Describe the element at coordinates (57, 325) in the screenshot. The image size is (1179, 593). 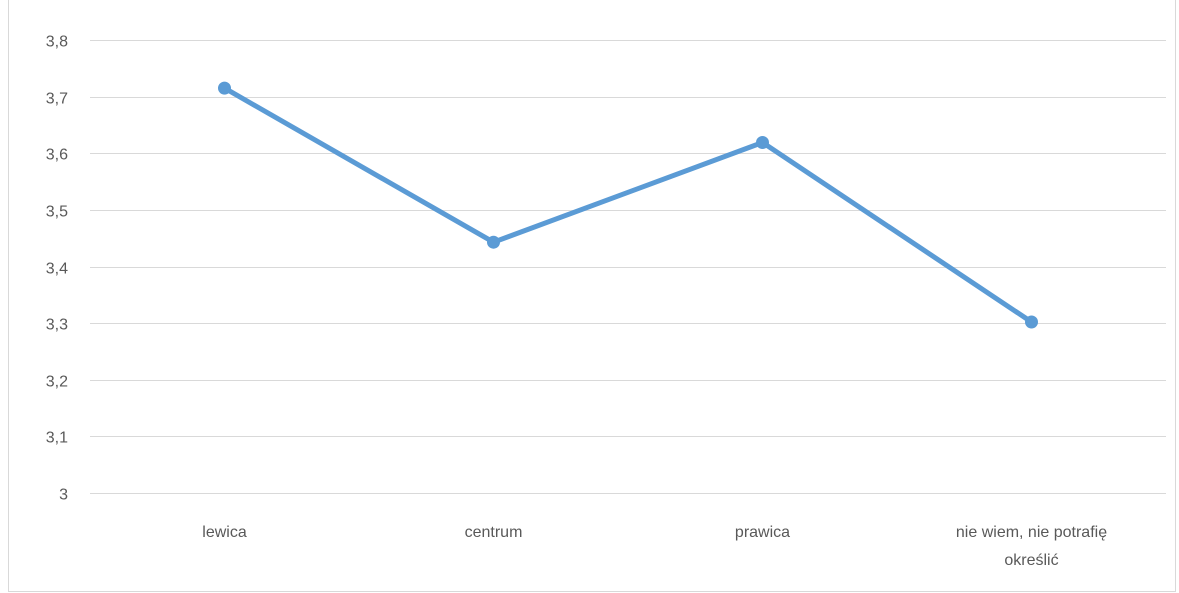
I see `y-tick-label: 3,3` at that location.